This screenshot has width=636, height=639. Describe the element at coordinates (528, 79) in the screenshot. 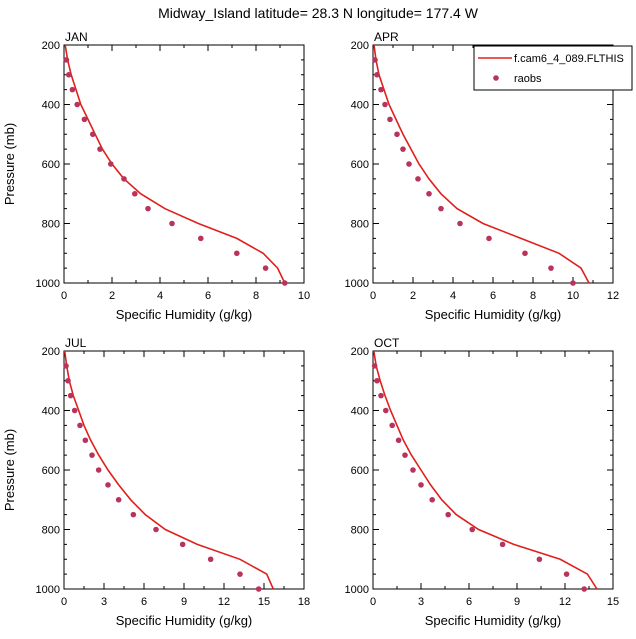

I see `legend-obs-label: raobs` at that location.